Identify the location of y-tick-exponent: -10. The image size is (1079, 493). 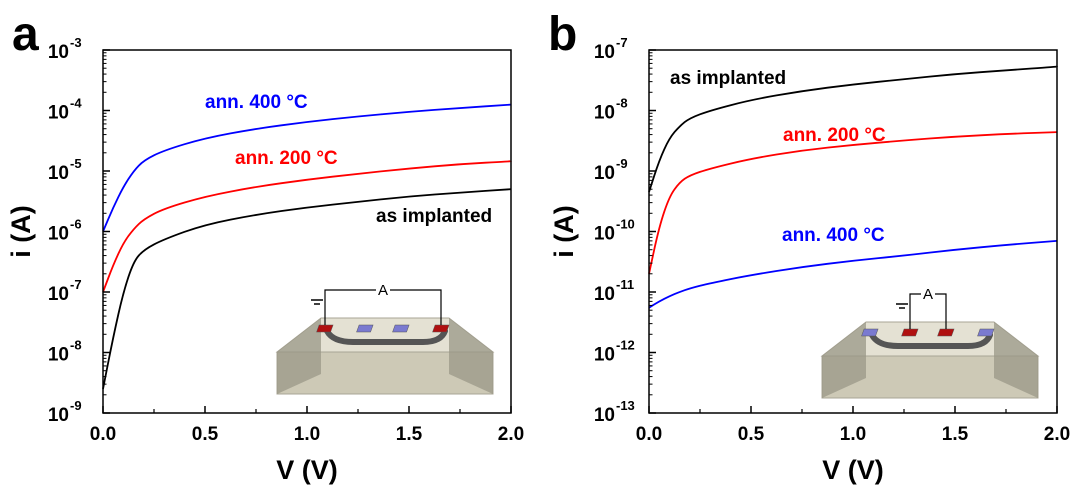
(625, 224).